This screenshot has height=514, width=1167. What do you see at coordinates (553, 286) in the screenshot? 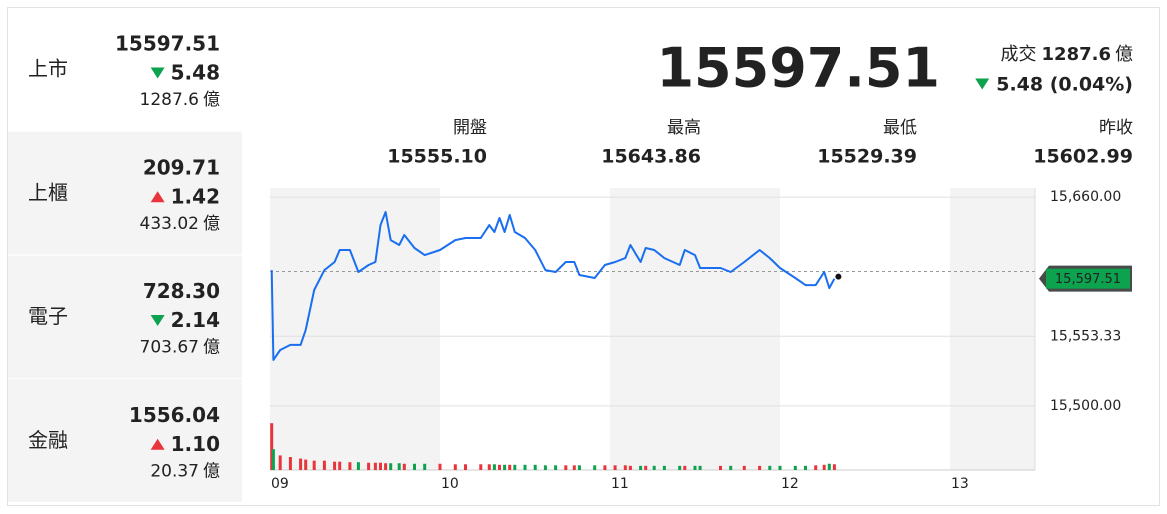
I see `price-line` at bounding box center [553, 286].